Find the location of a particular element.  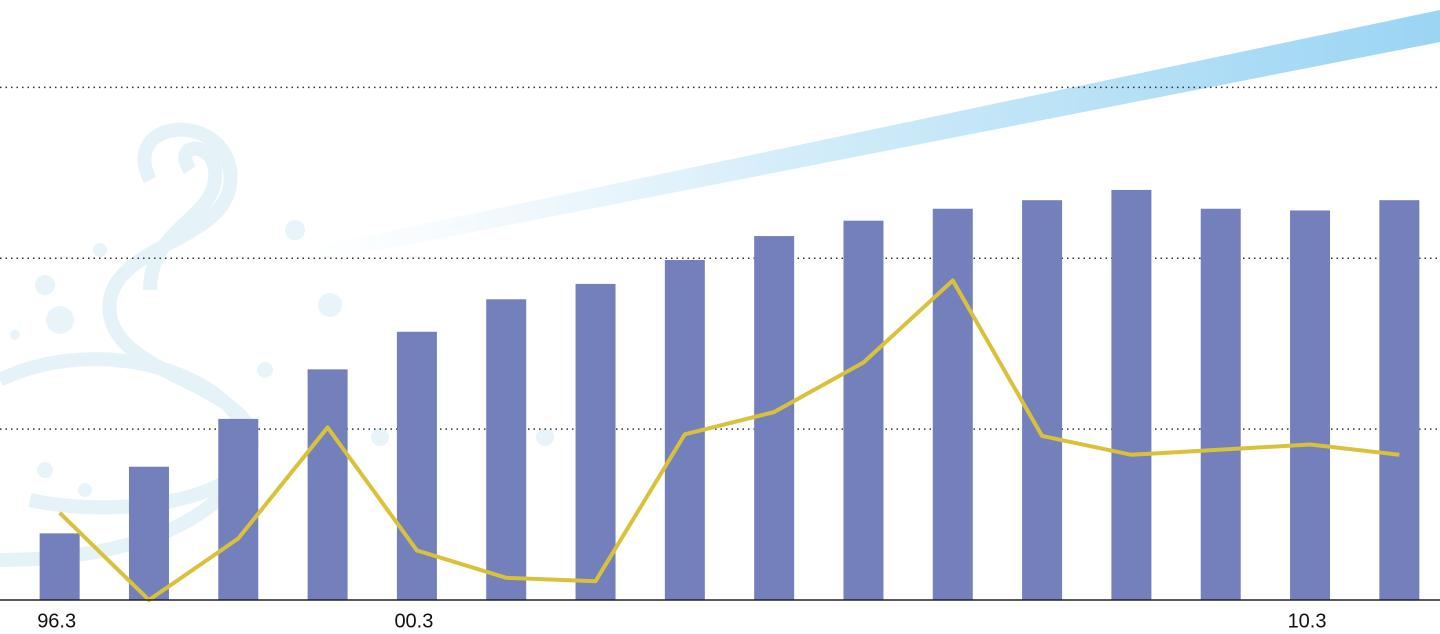

x-tick-label: 96.3 is located at coordinates (56, 621).